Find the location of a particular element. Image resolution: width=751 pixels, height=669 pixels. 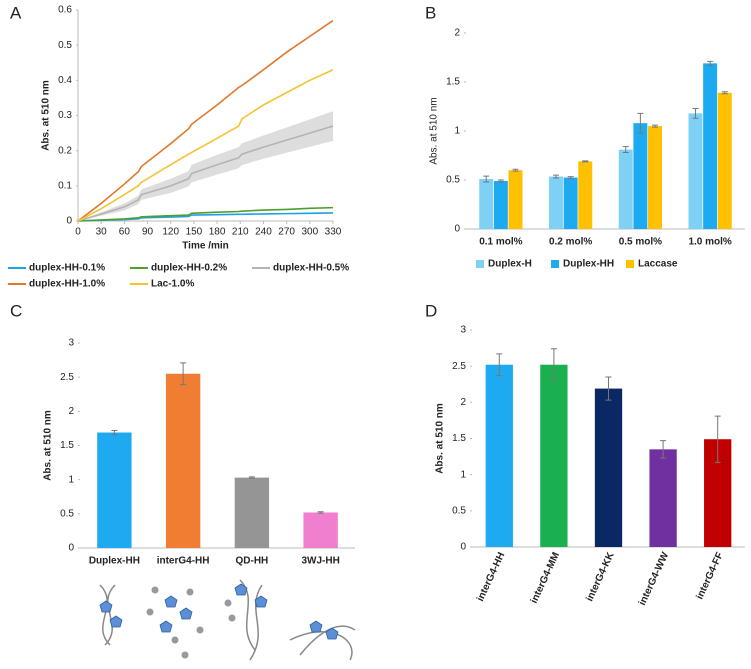

legend-label: Duplex-H is located at coordinates (510, 264).